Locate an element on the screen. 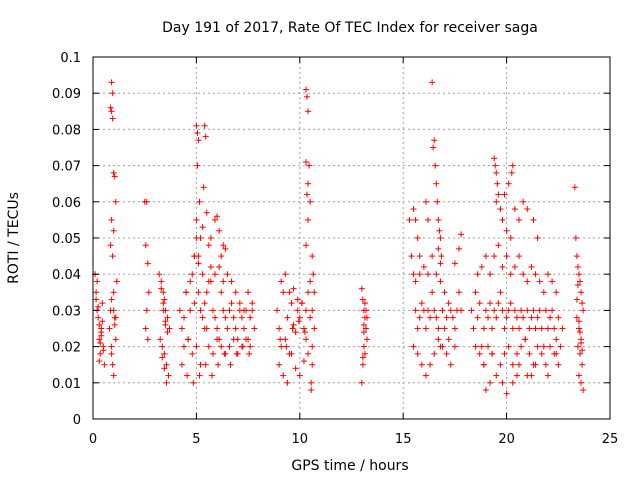 The image size is (640, 480). x-tick-label: 25 is located at coordinates (610, 439).